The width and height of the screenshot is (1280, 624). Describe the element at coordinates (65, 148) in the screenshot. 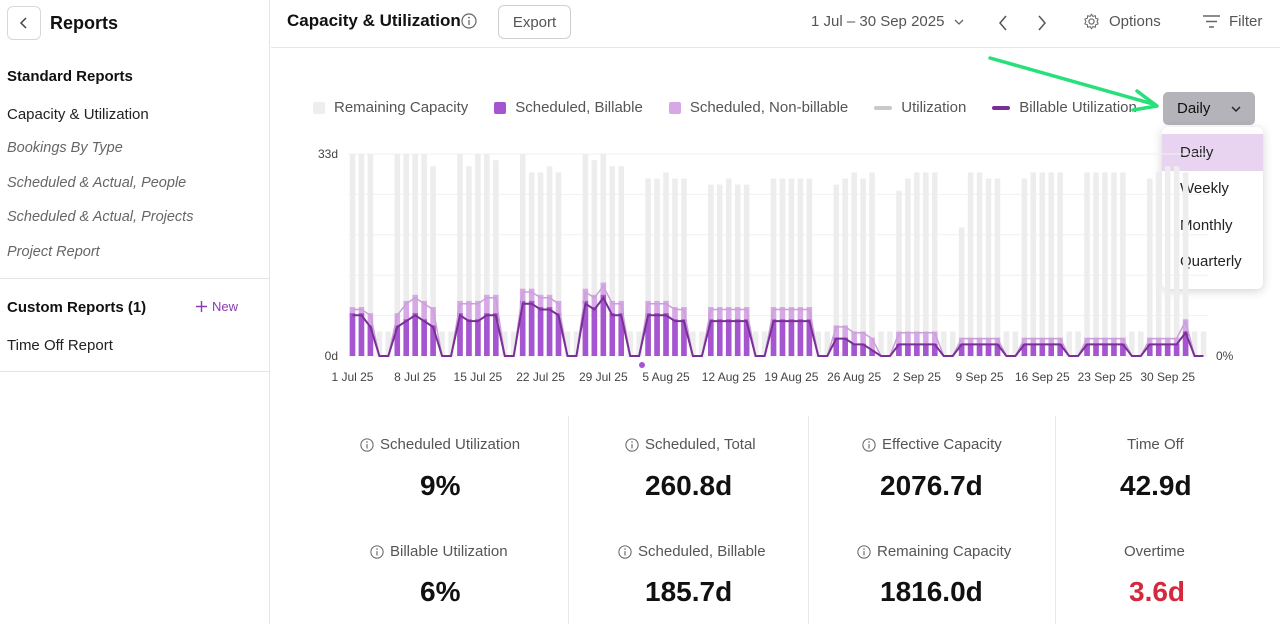

I see `sidebar-item-bookings-by-type: Bookings By Type` at that location.